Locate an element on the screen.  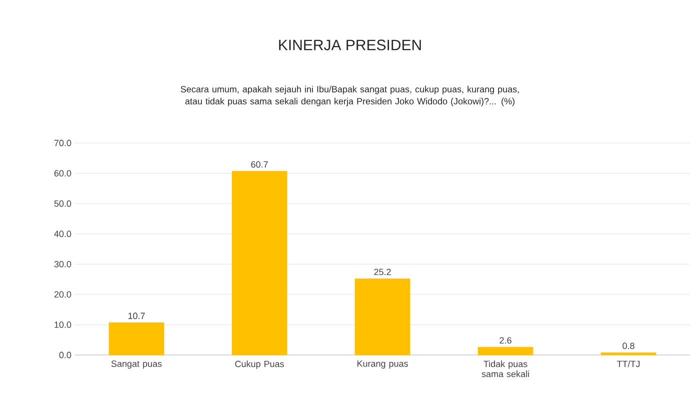
x-tick-label: Tidak puas sama sekali is located at coordinates (505, 369).